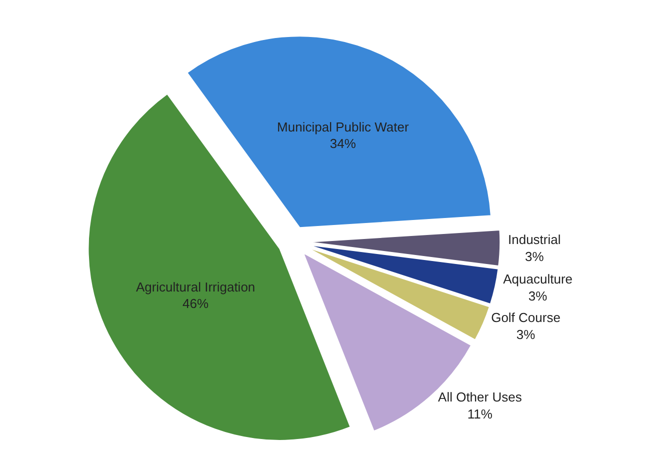 The width and height of the screenshot is (661, 476). Describe the element at coordinates (480, 414) in the screenshot. I see `data-label: 11%` at that location.